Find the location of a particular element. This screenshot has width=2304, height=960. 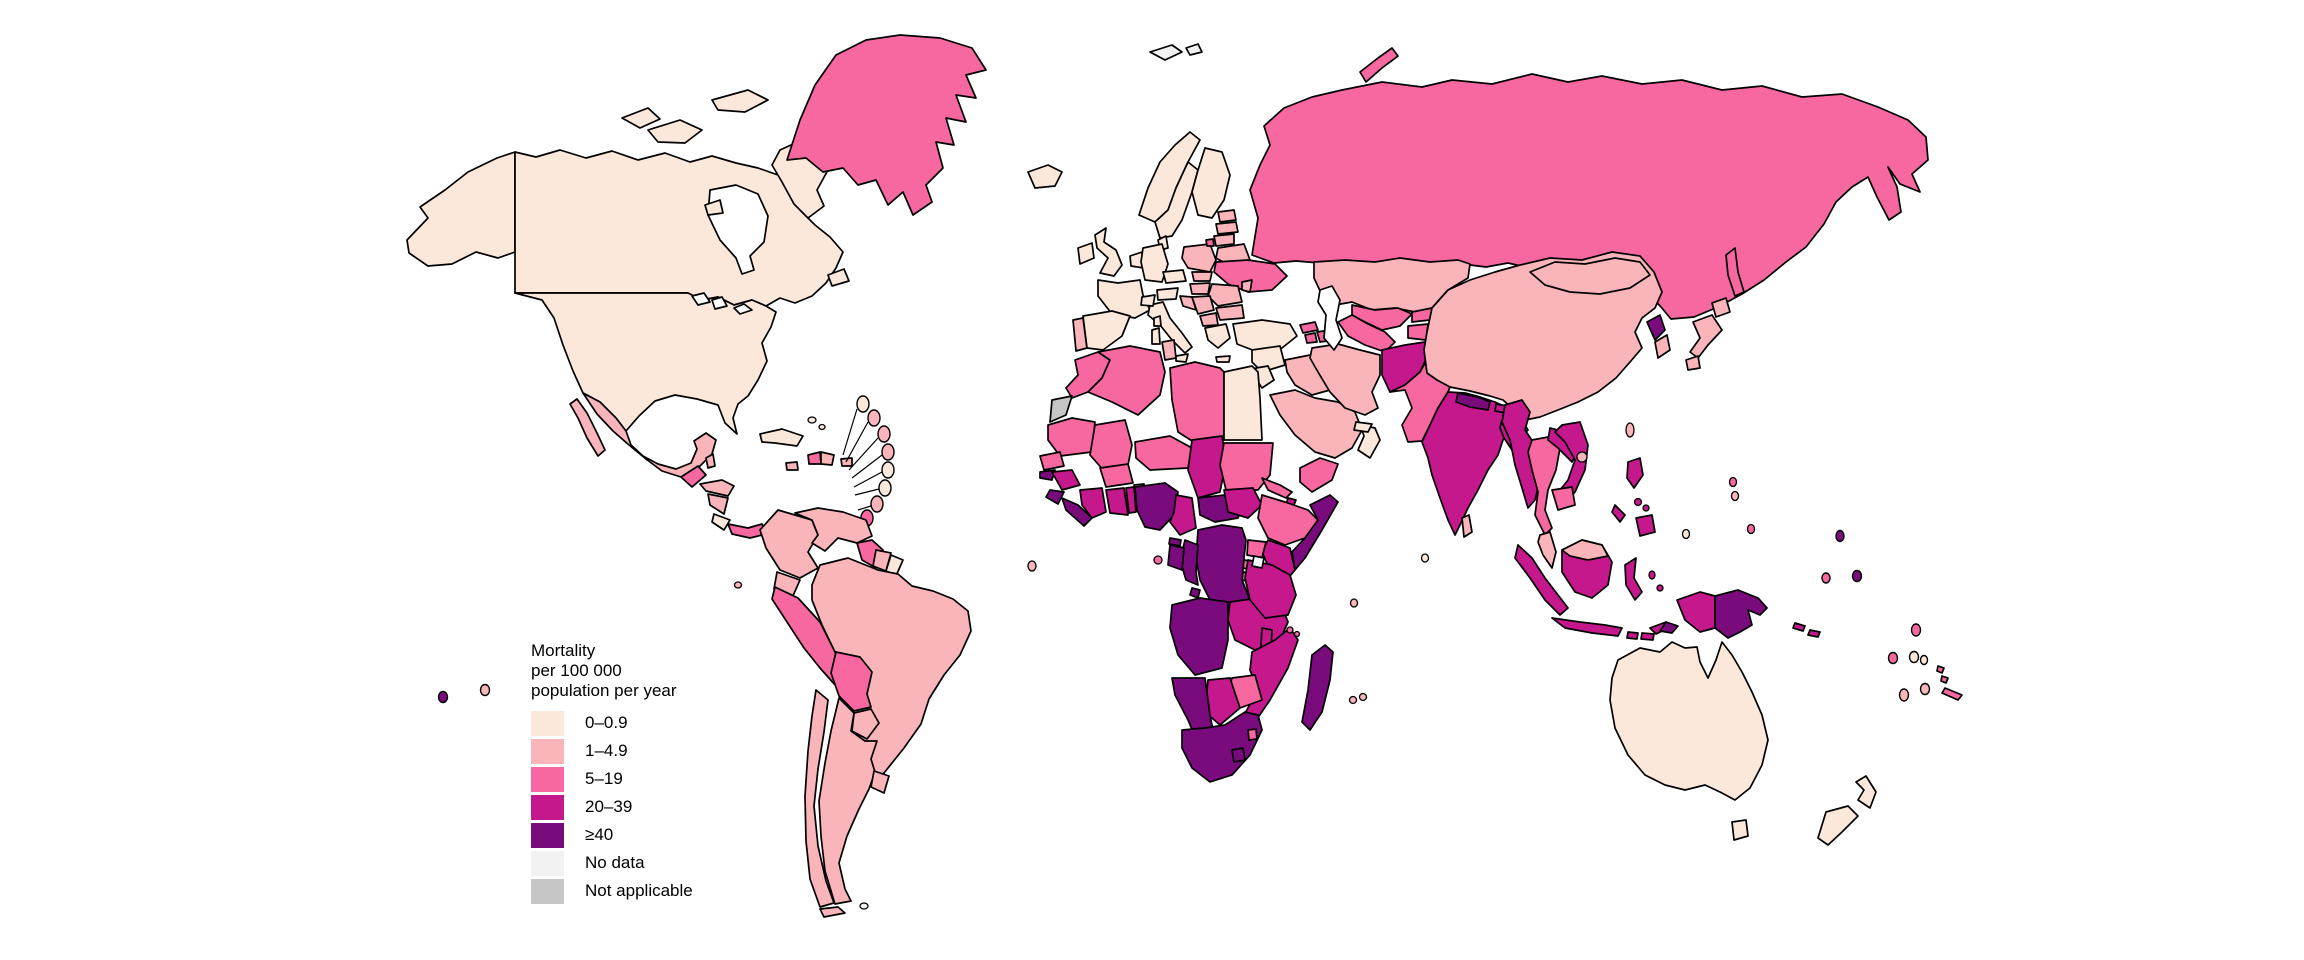

country-sierra-leone is located at coordinates (1055, 497).